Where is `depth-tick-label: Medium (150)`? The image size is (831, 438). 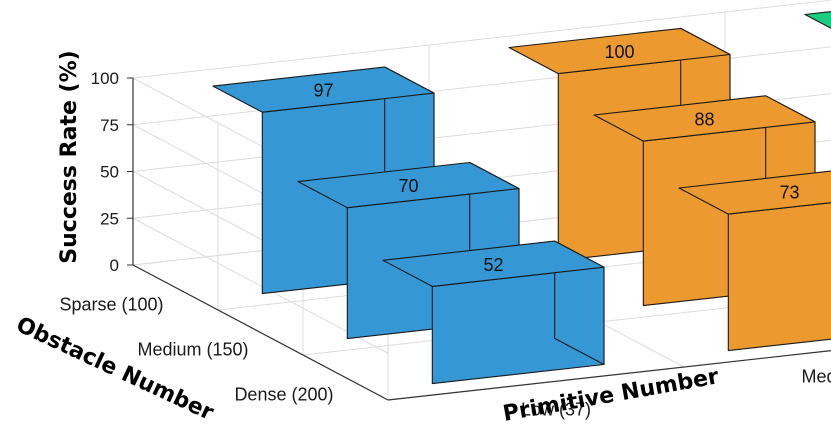 depth-tick-label: Medium (150) is located at coordinates (192, 350).